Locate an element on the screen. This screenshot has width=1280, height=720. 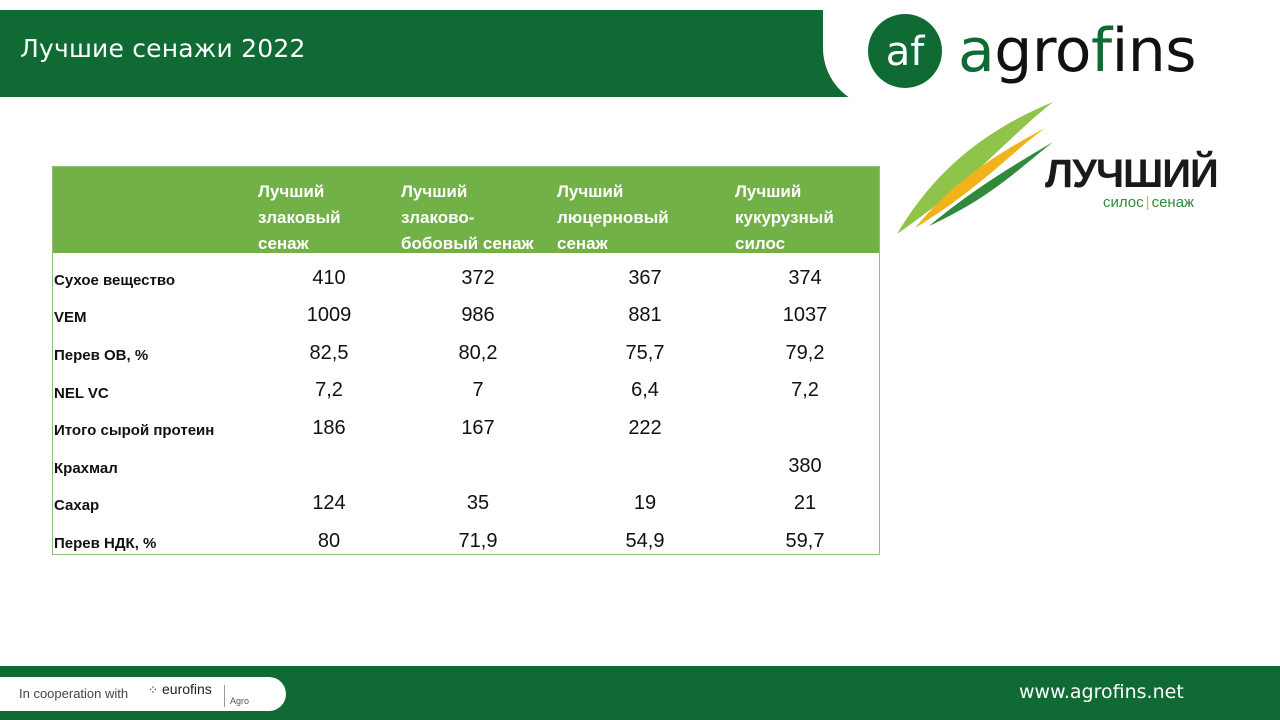
badge-title: ЛУЧШИЙ is located at coordinates (1132, 174).